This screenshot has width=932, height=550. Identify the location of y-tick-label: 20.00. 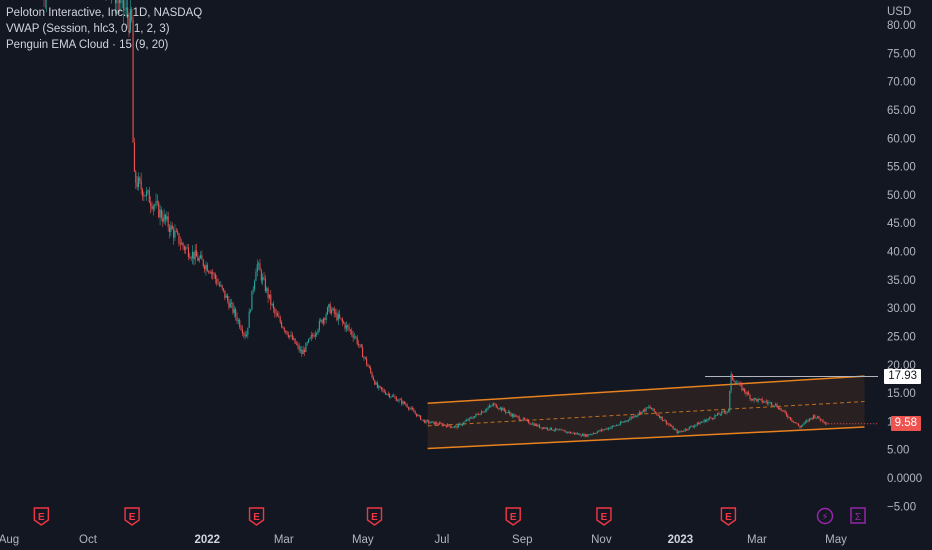
(901, 366).